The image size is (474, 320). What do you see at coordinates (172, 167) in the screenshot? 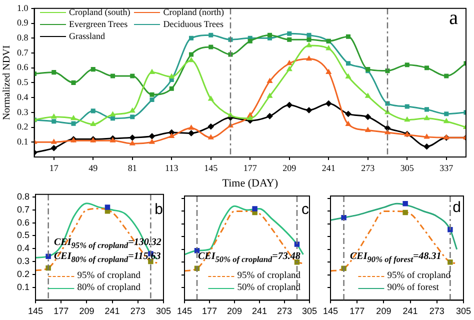
I see `x-tick-label: 113` at bounding box center [172, 167].